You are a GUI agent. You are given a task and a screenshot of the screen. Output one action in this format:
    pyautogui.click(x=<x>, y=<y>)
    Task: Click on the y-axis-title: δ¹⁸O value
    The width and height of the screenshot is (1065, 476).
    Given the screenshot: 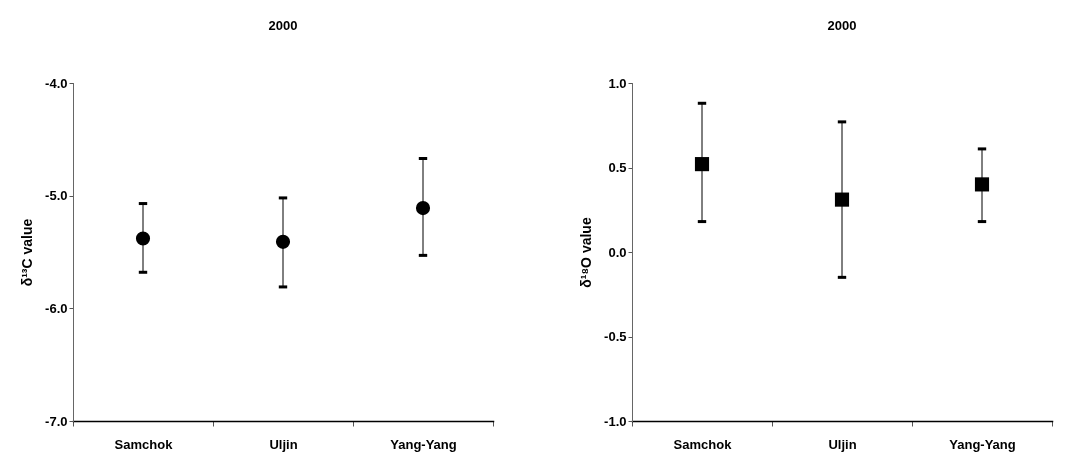 What is the action you would take?
    pyautogui.click(x=586, y=252)
    